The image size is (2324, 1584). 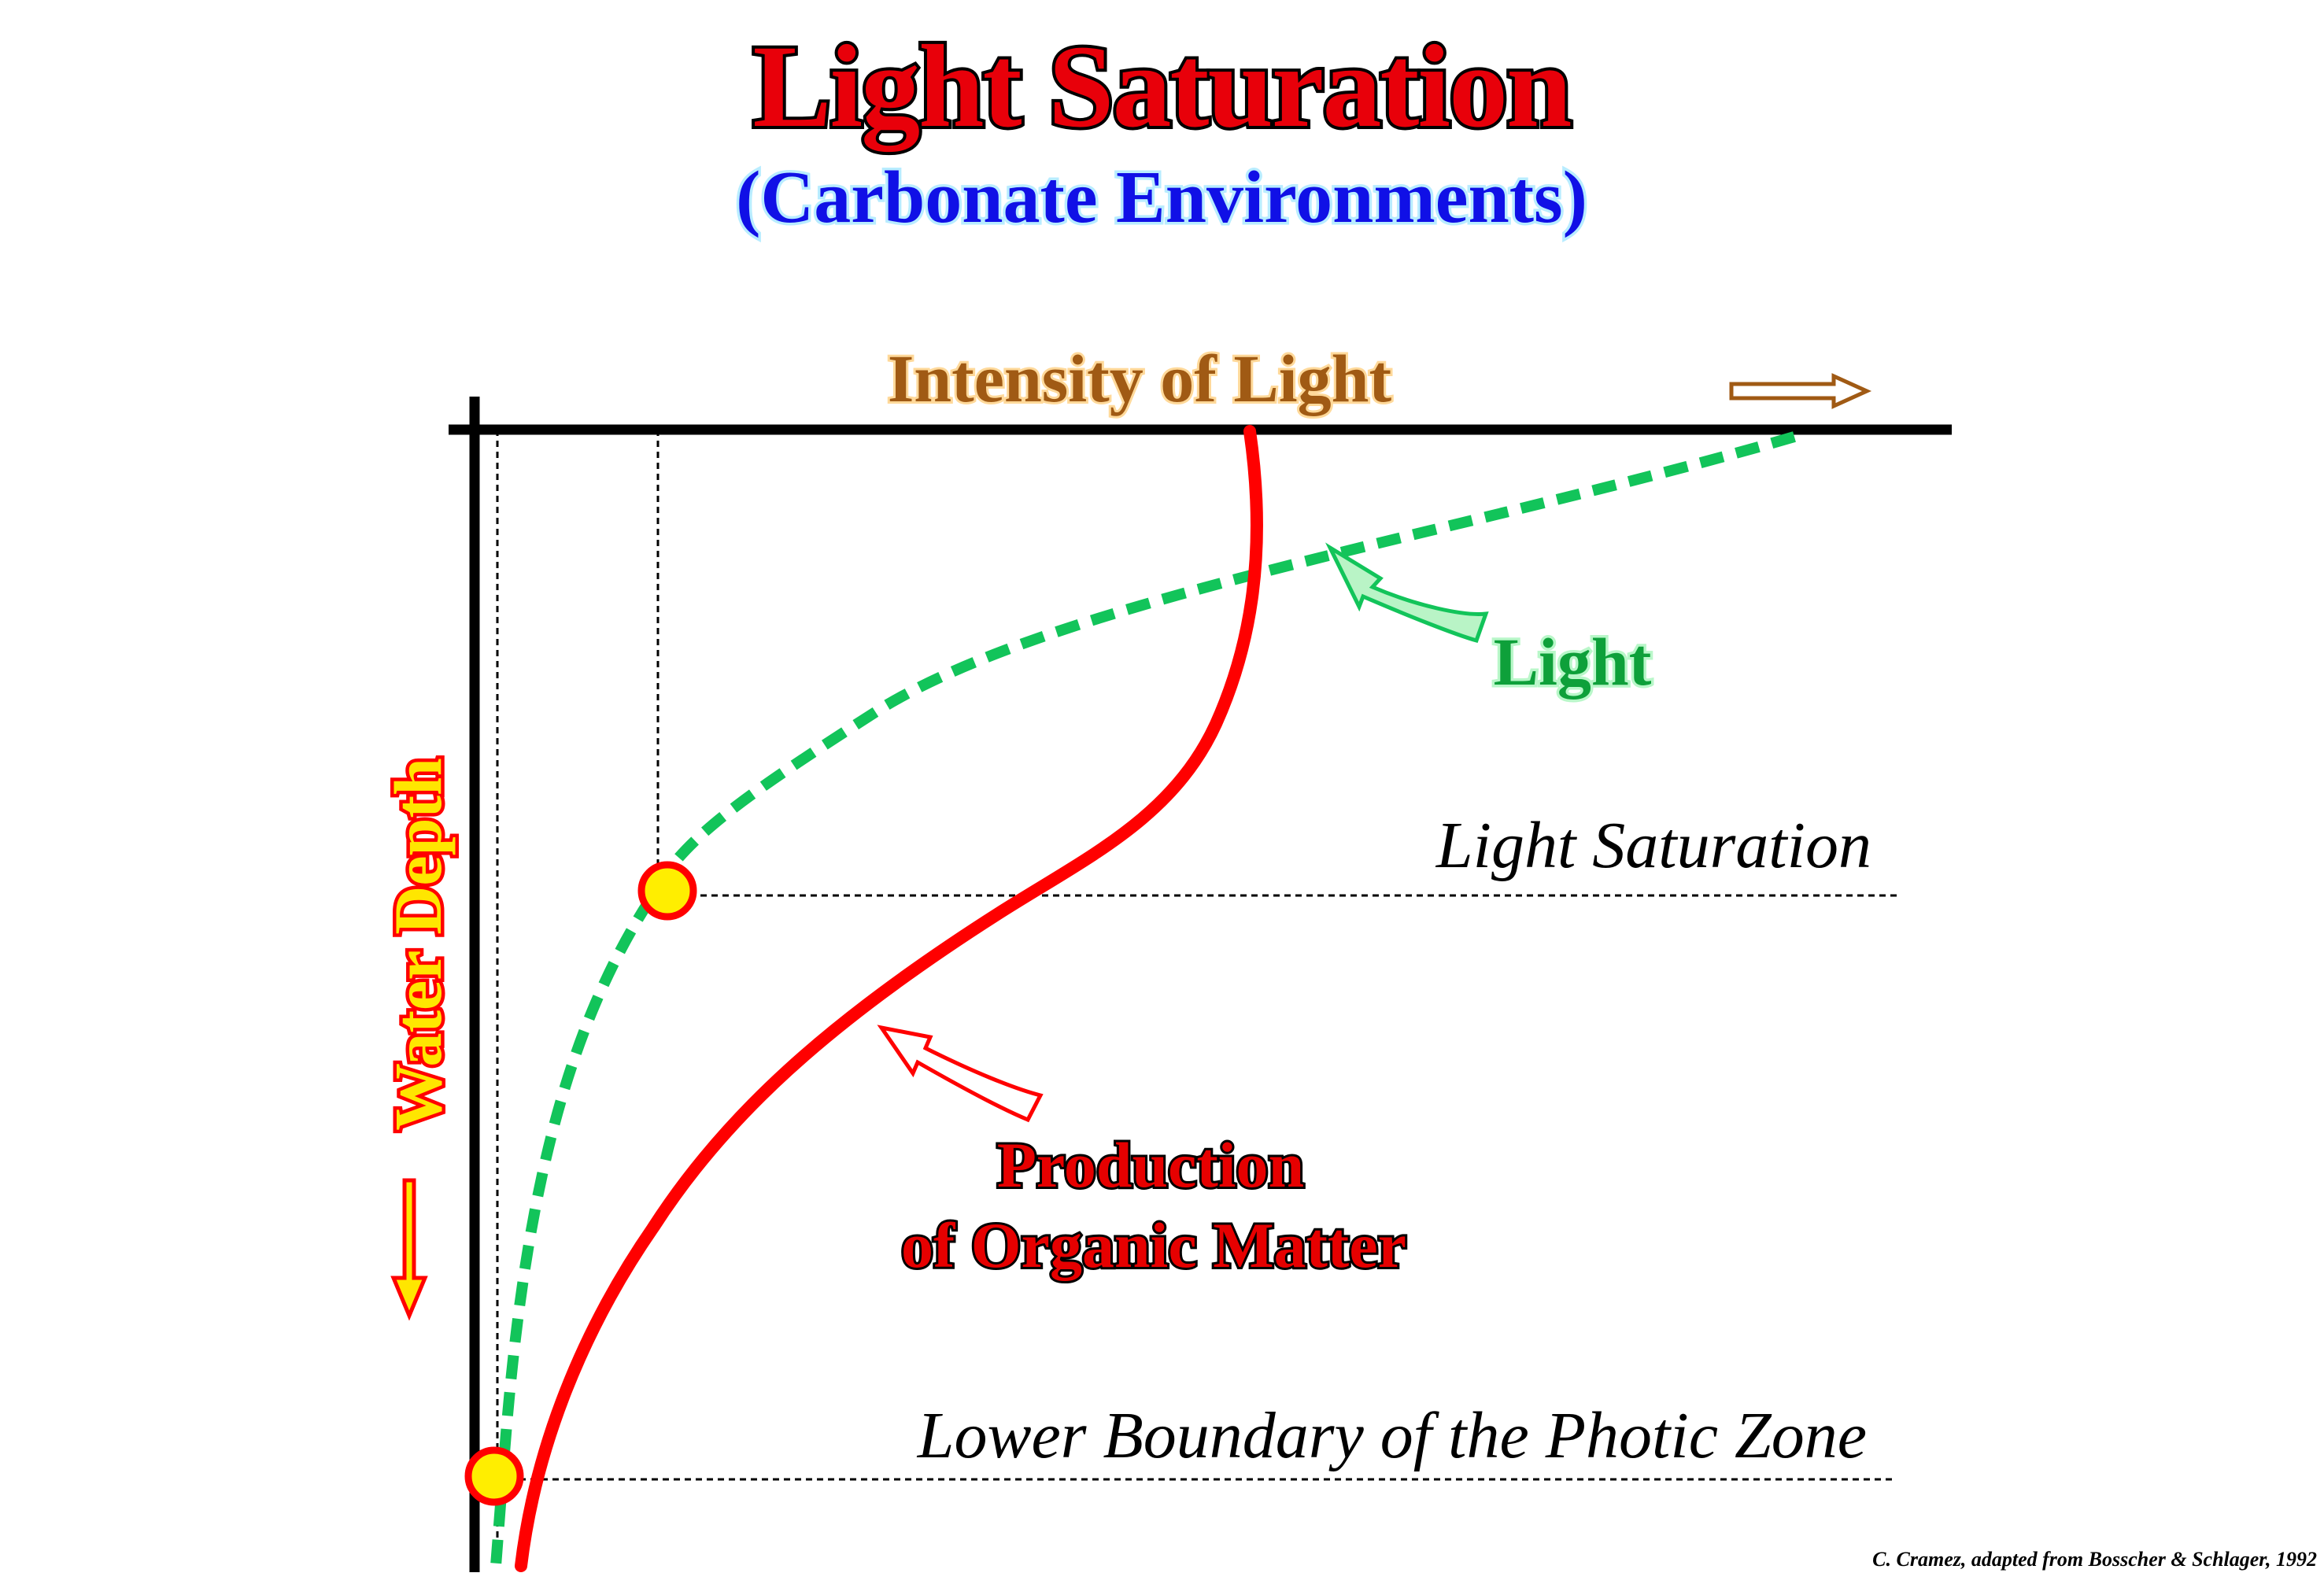 What do you see at coordinates (494, 1476) in the screenshot?
I see `photic-boundary-marker` at bounding box center [494, 1476].